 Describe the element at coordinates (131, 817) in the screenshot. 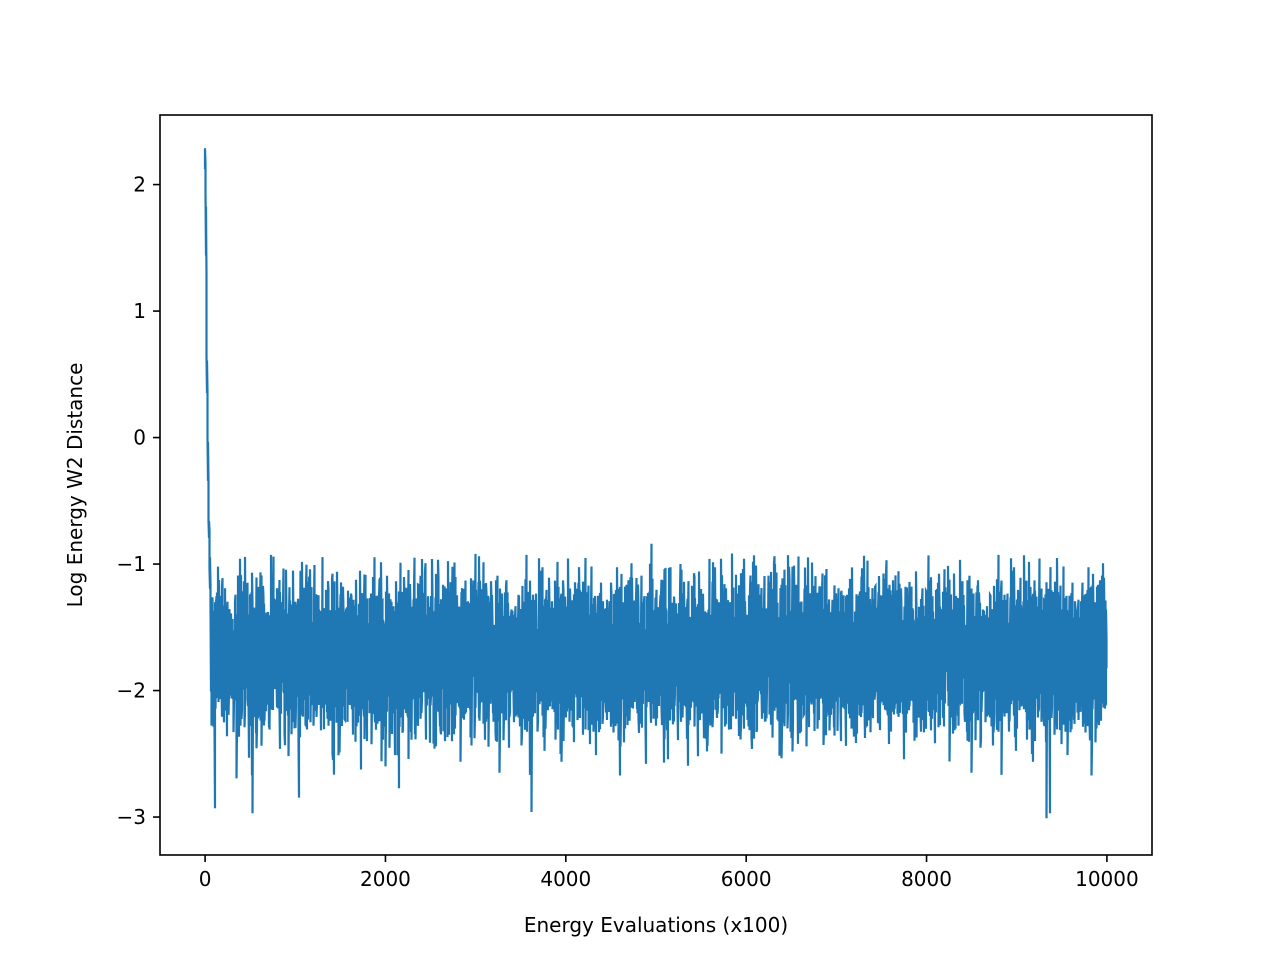

I see `y-tick-label: −3` at that location.